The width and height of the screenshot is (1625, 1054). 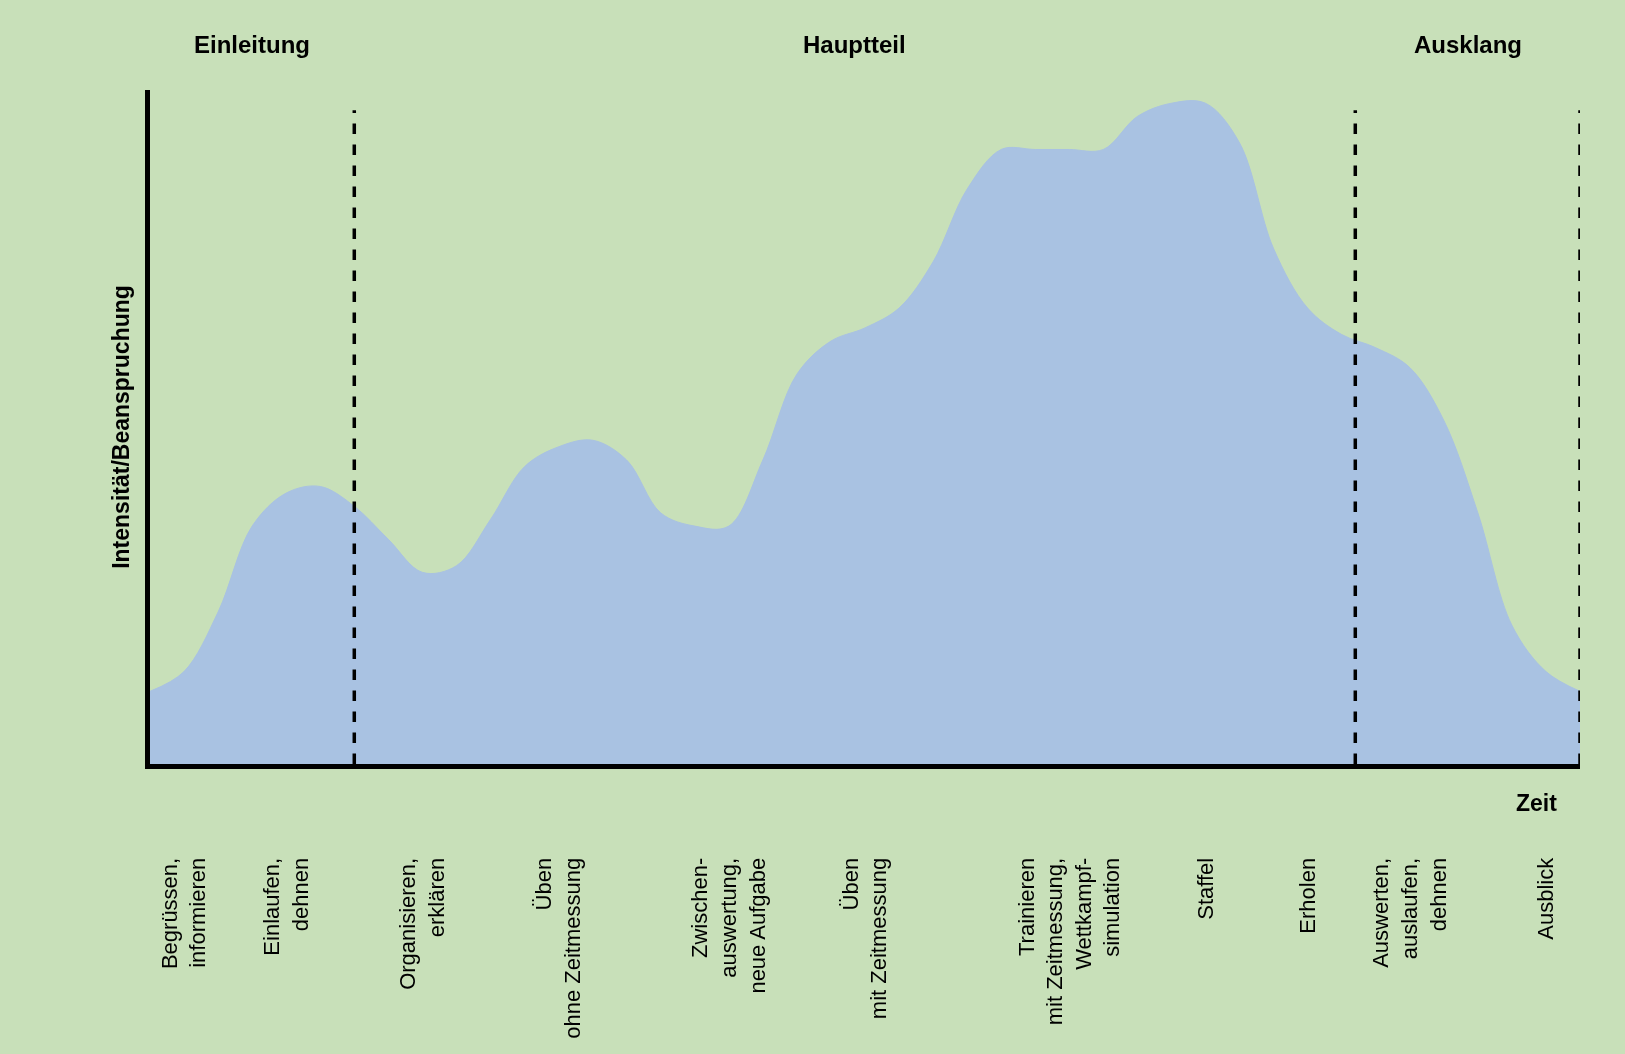 I want to click on x-tick-label: Erholen, so click(x=1307, y=895).